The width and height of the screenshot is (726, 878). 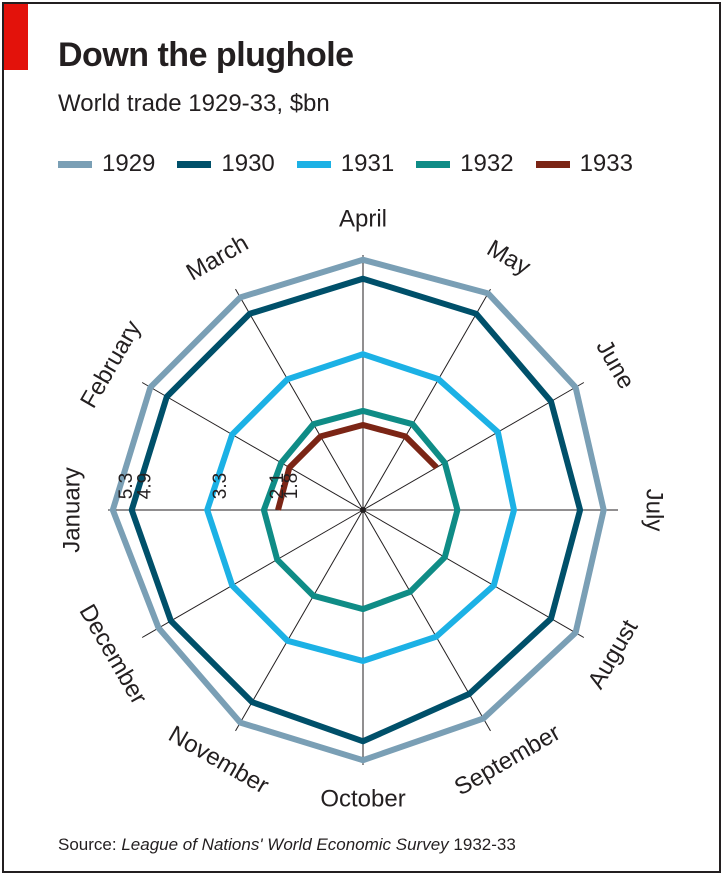 I want to click on legend-item-1930: 1930, so click(x=226, y=164).